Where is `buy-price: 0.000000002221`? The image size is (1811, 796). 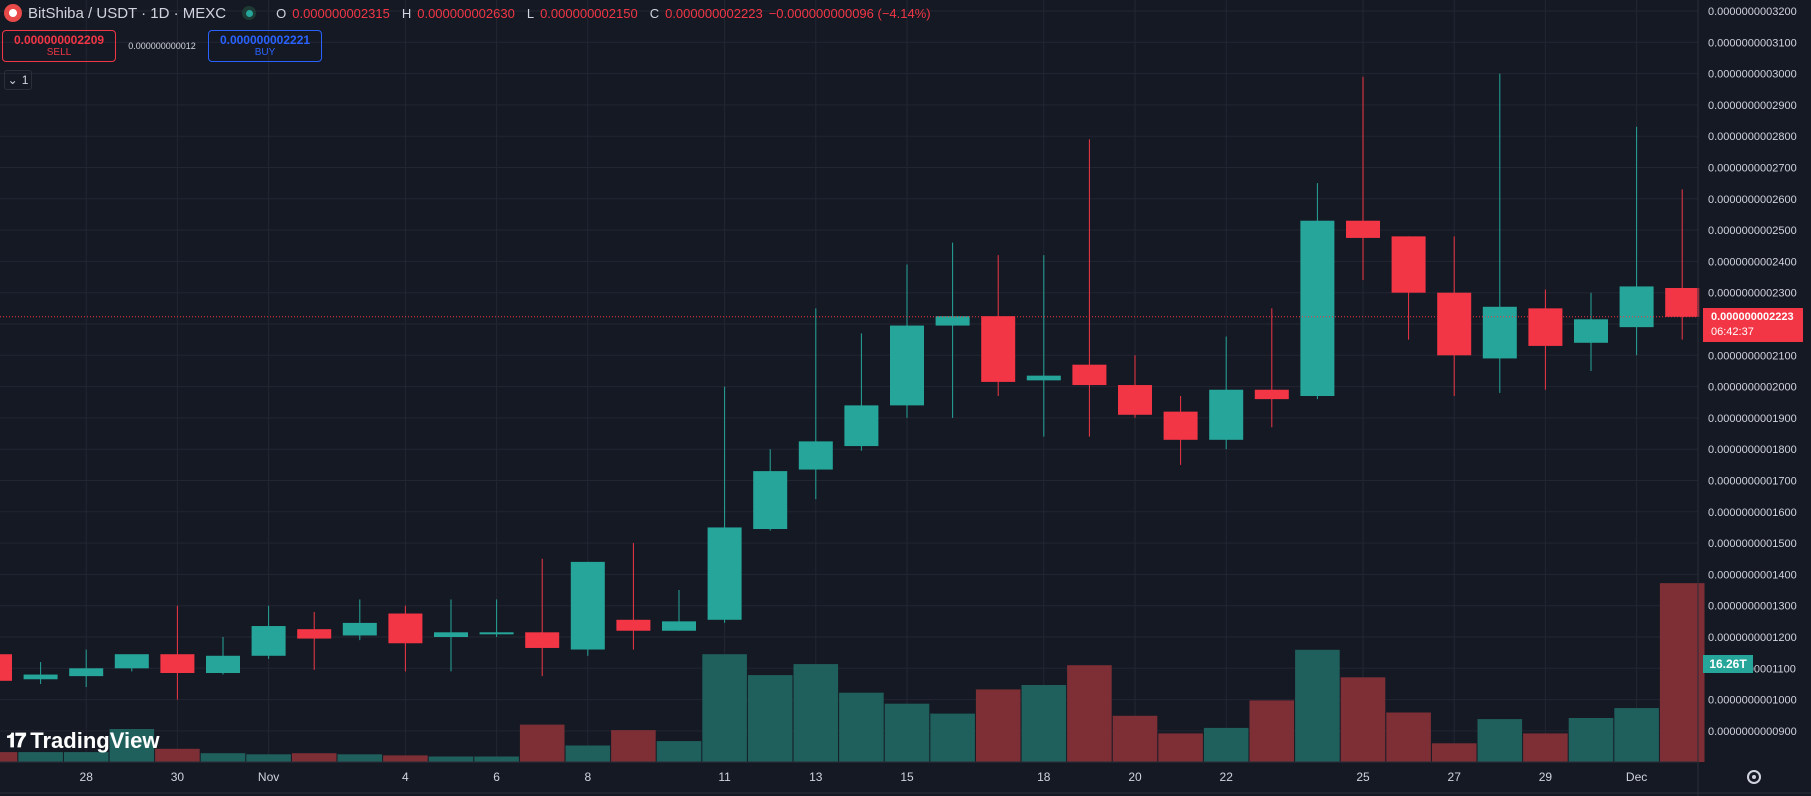
buy-price: 0.000000002221 is located at coordinates (265, 40).